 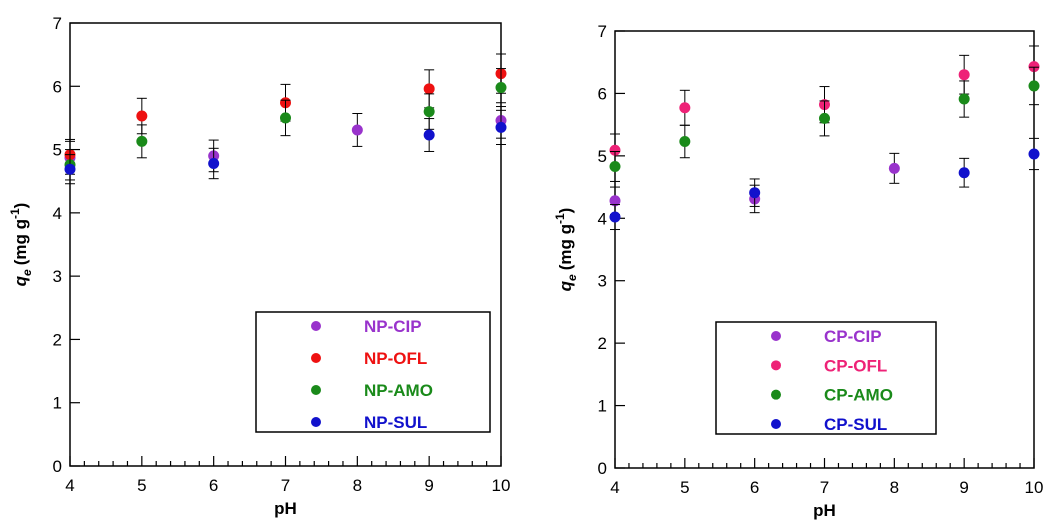 I want to click on legend: NP-CIP NP-OFL NP-AMO NP-SUL, so click(x=373, y=372).